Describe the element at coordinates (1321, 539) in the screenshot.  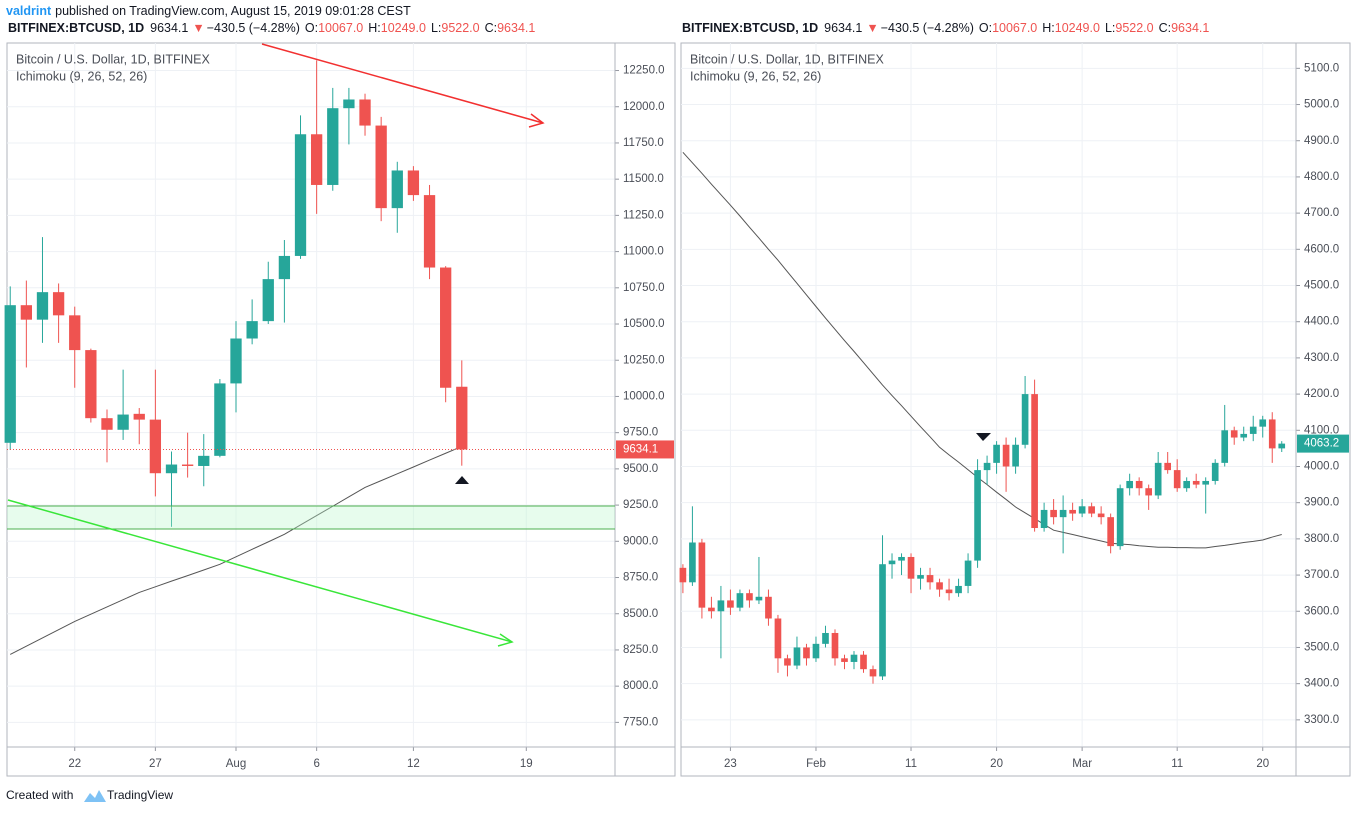
I see `y-tick-label: 3800.0` at that location.